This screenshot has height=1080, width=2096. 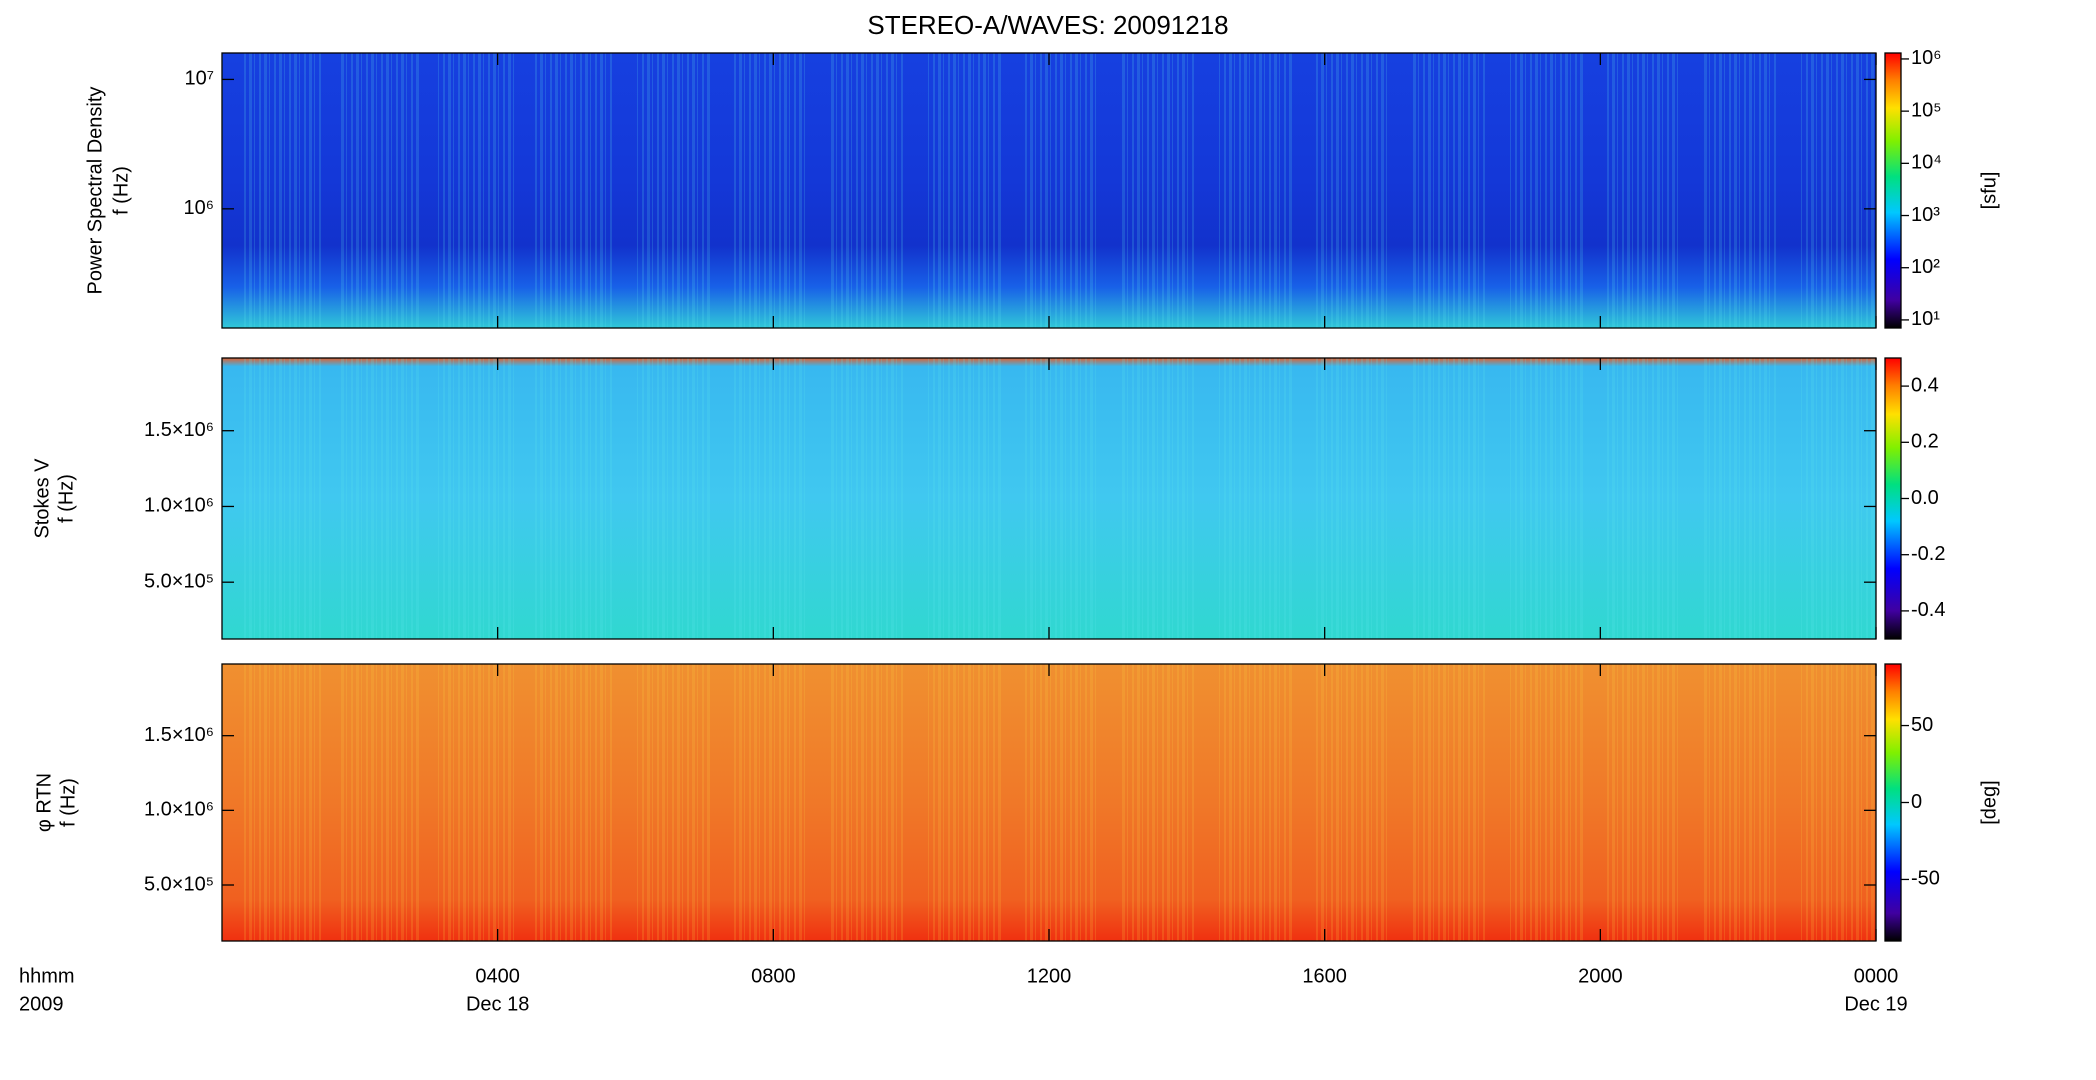 I want to click on colorbar-tick-label: 10¹, so click(x=1925, y=319).